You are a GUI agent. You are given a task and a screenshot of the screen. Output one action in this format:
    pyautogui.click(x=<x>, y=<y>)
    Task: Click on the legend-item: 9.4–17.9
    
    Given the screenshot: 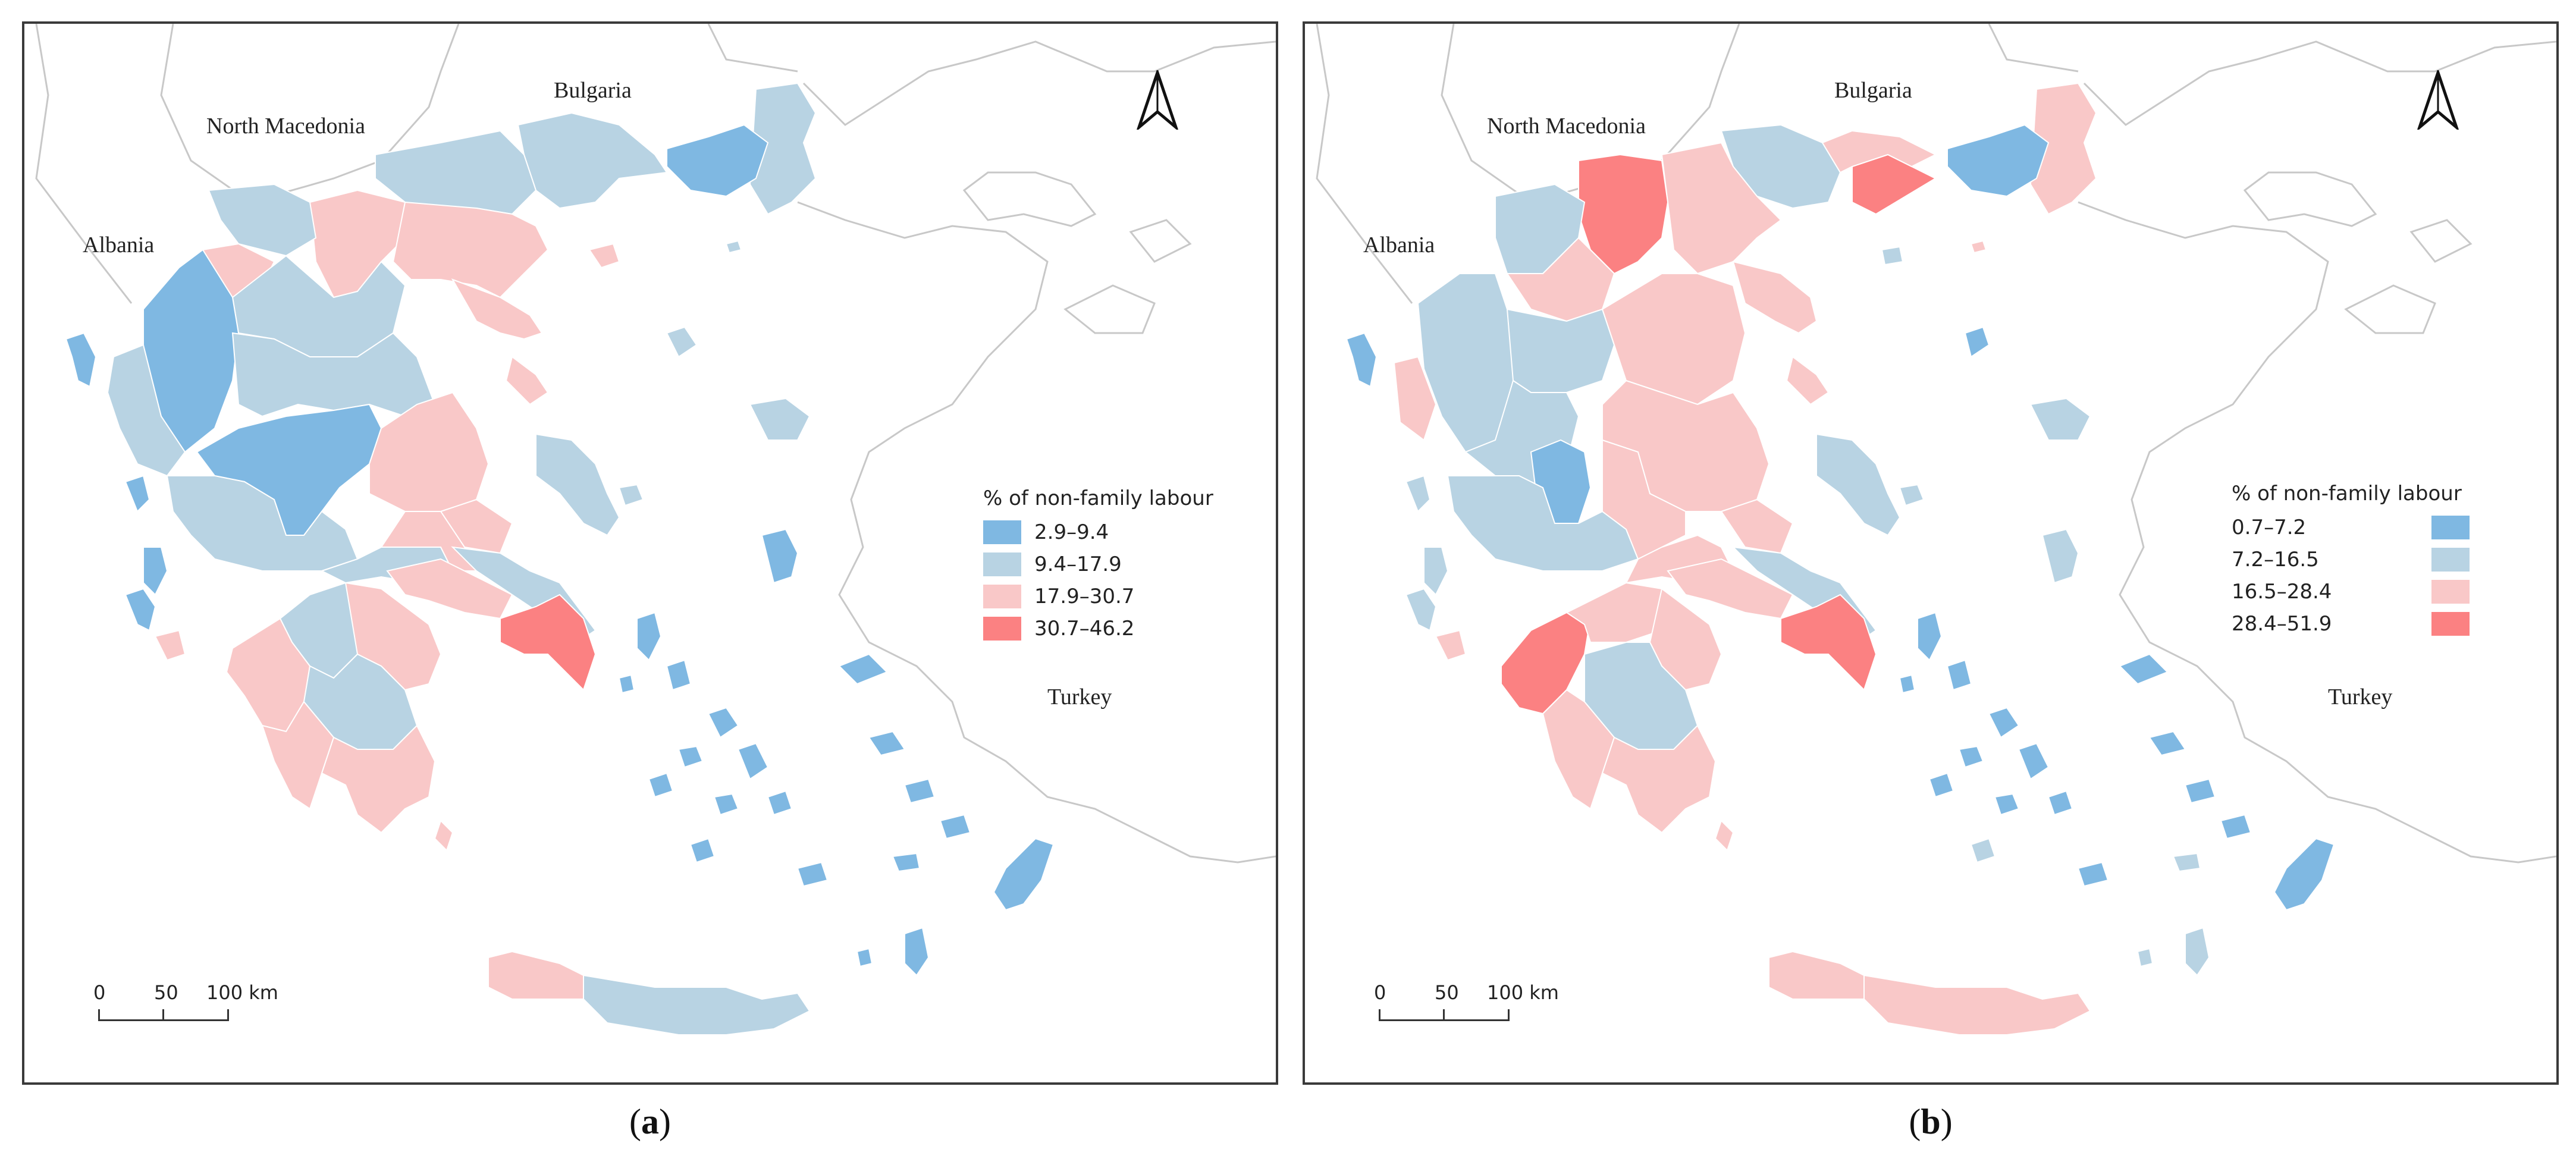 What is the action you would take?
    pyautogui.click(x=1098, y=564)
    